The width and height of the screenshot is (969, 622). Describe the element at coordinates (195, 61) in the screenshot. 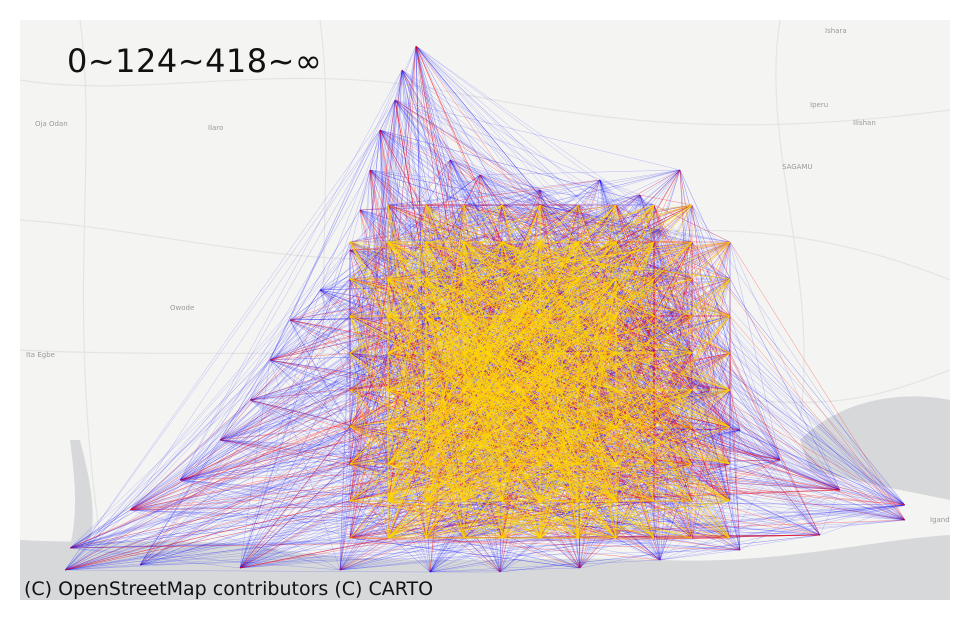

I see `flow-class-legend: 0~124~418~∞` at that location.